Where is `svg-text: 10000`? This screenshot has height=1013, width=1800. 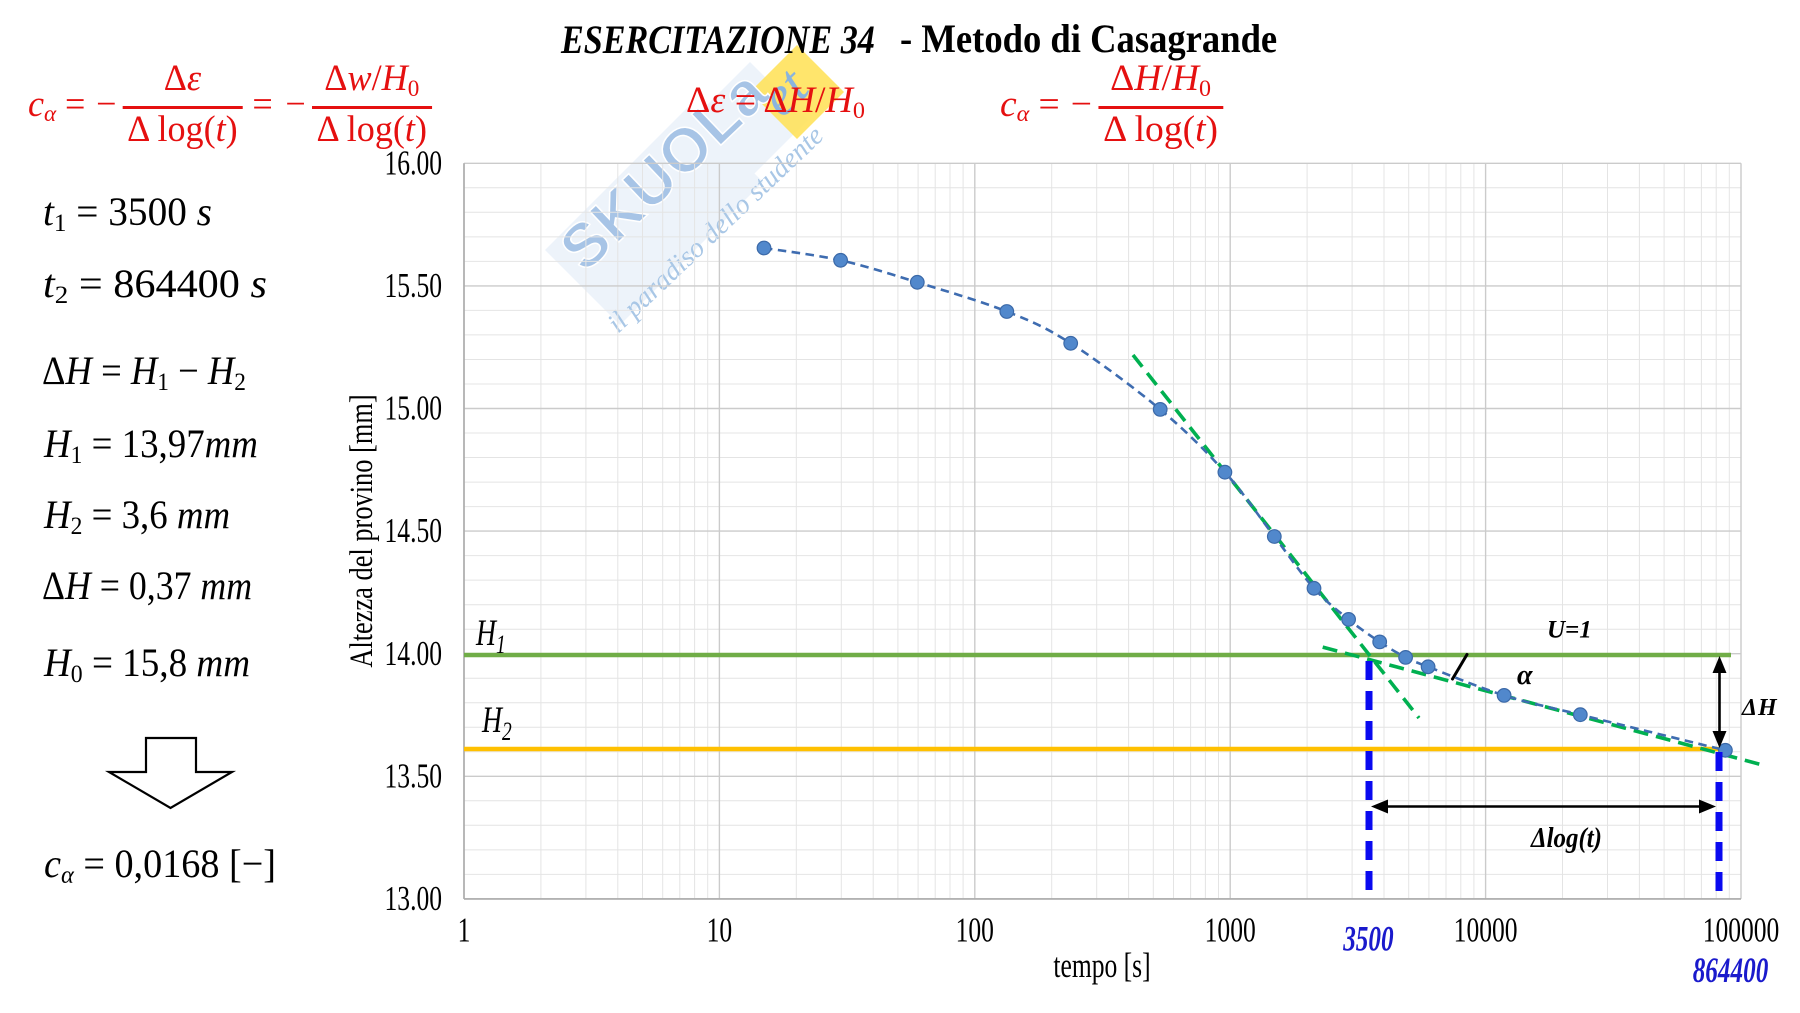
svg-text: 10000 is located at coordinates (1486, 930).